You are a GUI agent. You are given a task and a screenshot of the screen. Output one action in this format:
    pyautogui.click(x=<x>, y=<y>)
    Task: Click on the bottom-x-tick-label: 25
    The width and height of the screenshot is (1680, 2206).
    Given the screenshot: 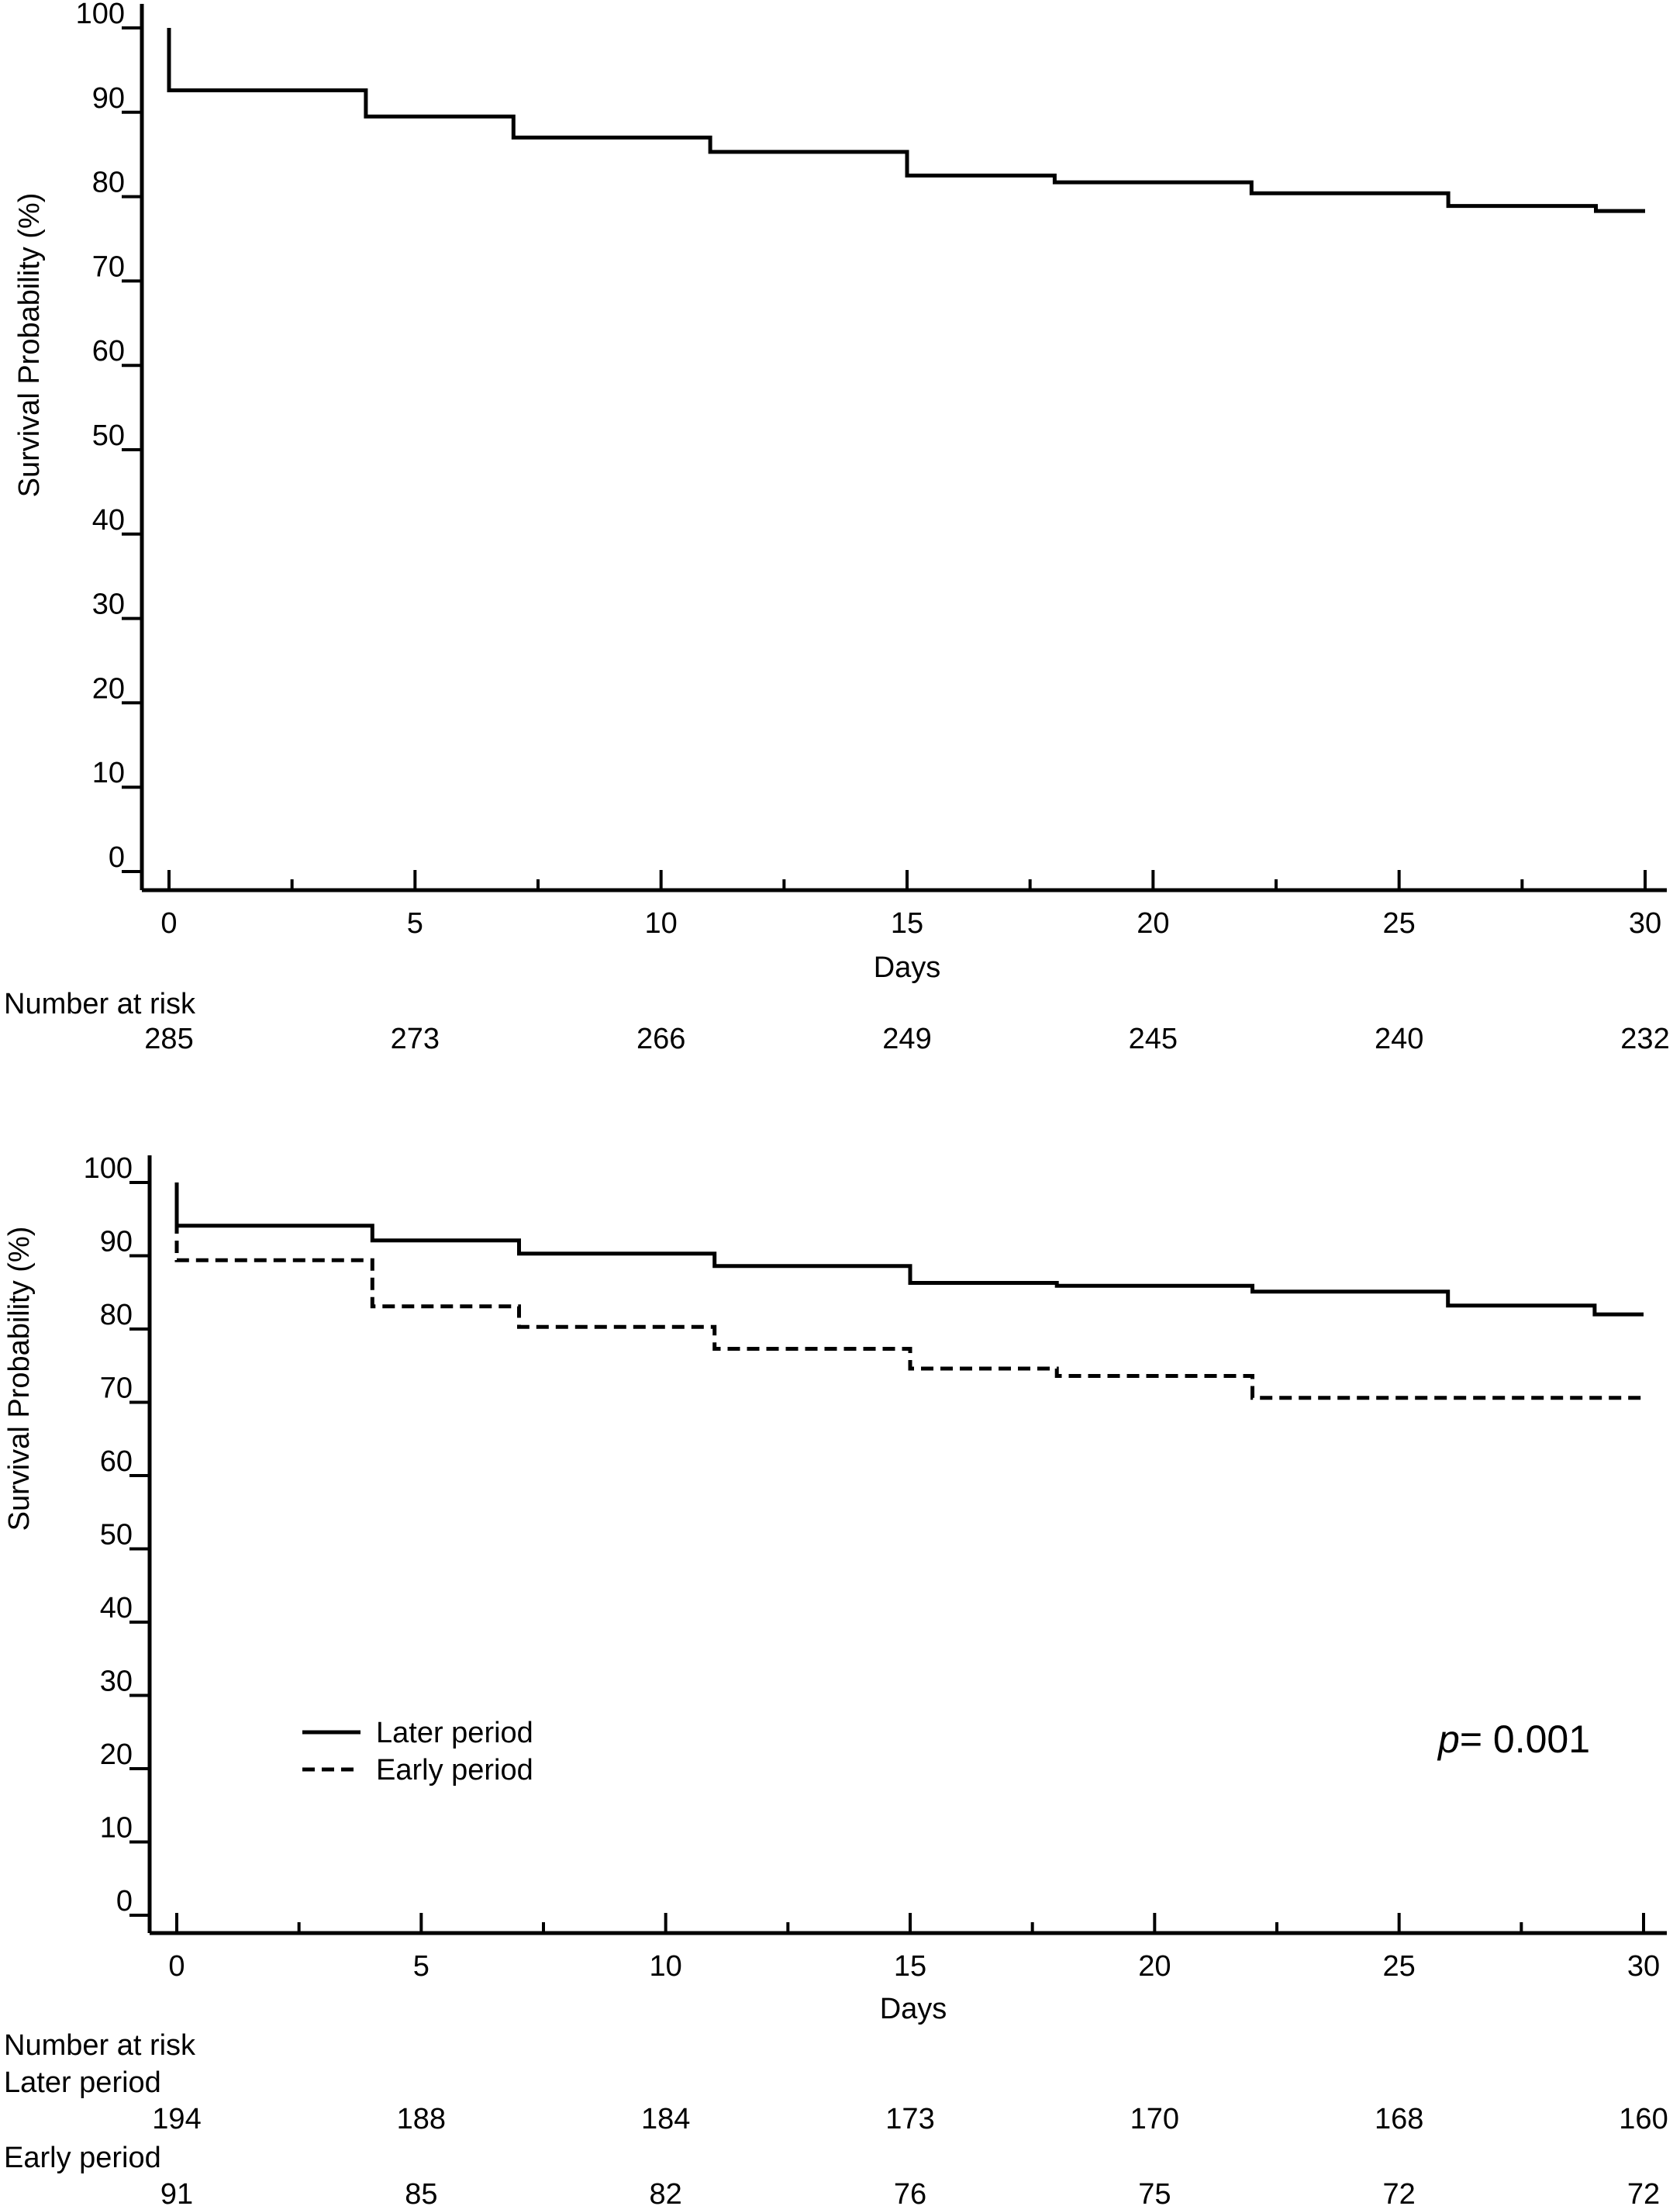 What is the action you would take?
    pyautogui.click(x=1400, y=1966)
    